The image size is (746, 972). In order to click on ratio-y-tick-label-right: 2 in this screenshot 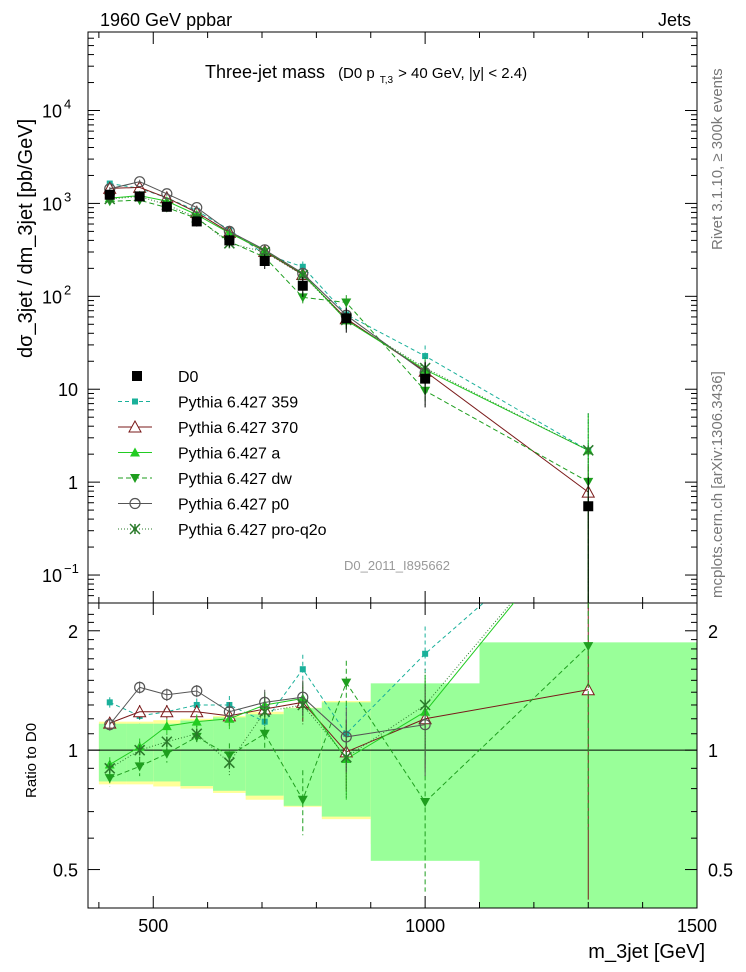, I will do `click(713, 632)`.